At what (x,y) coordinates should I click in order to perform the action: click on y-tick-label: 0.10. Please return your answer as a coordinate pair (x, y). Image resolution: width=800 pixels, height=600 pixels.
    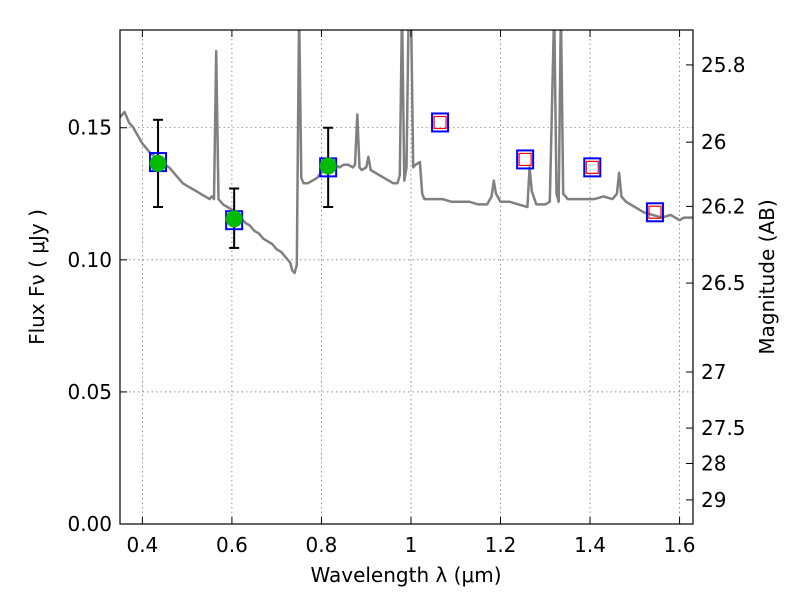
    Looking at the image, I should click on (89, 260).